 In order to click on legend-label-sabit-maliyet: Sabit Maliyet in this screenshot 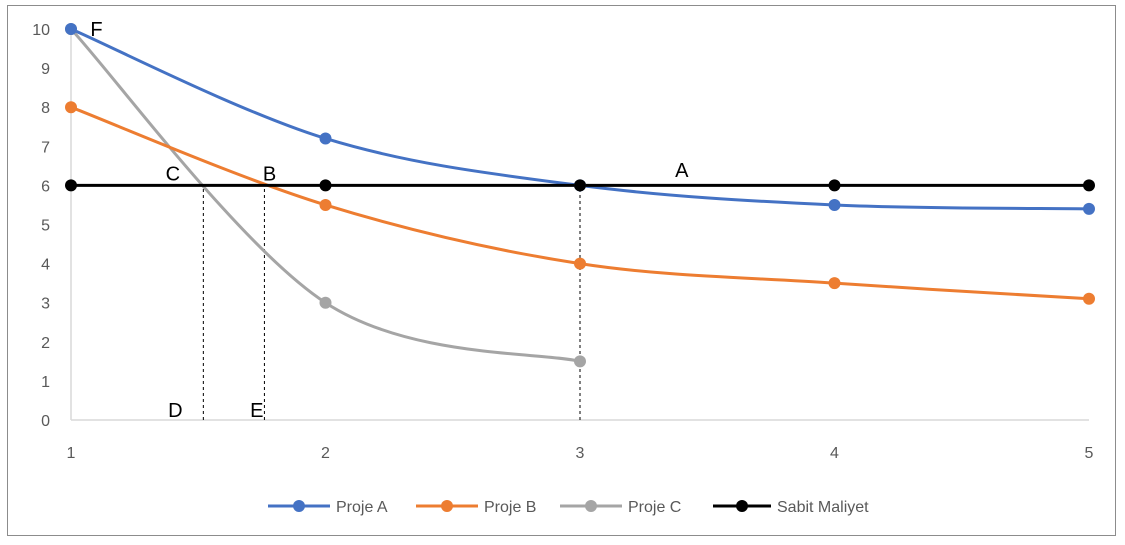, I will do `click(823, 507)`.